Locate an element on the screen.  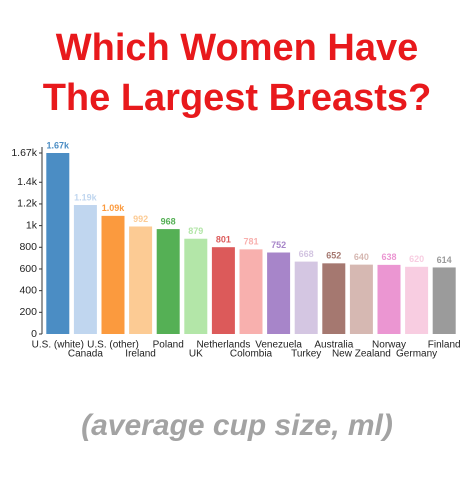
x-tick-label: New Zealand is located at coordinates (361, 354).